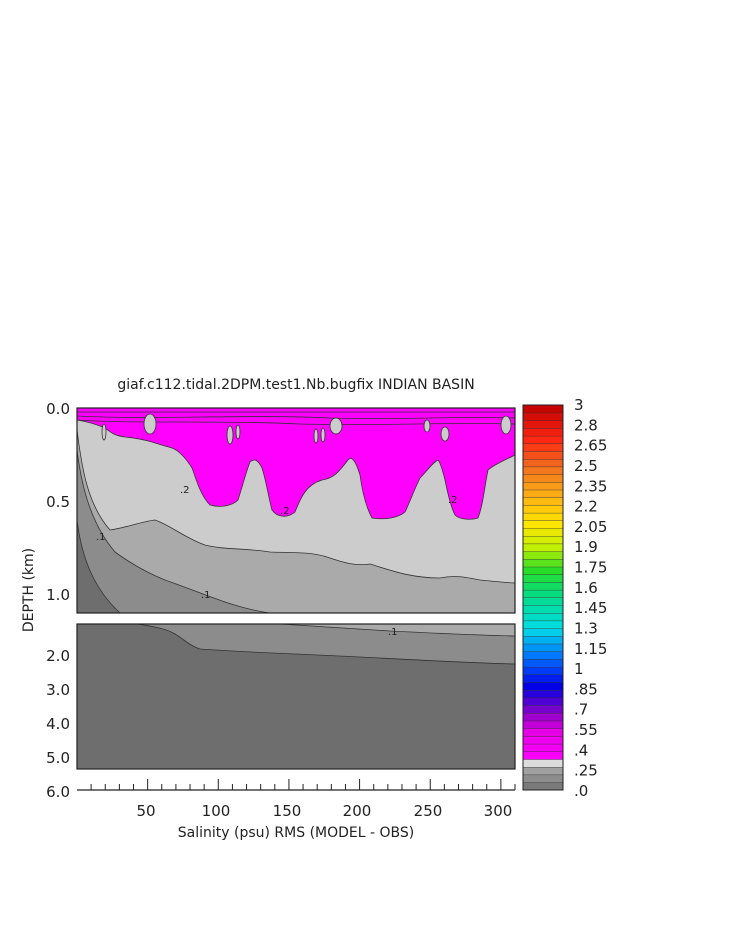 This screenshot has height=945, width=733. Describe the element at coordinates (296, 833) in the screenshot. I see `x-axis-label: Salinity (psu) RMS (MODEL - OBS)` at that location.